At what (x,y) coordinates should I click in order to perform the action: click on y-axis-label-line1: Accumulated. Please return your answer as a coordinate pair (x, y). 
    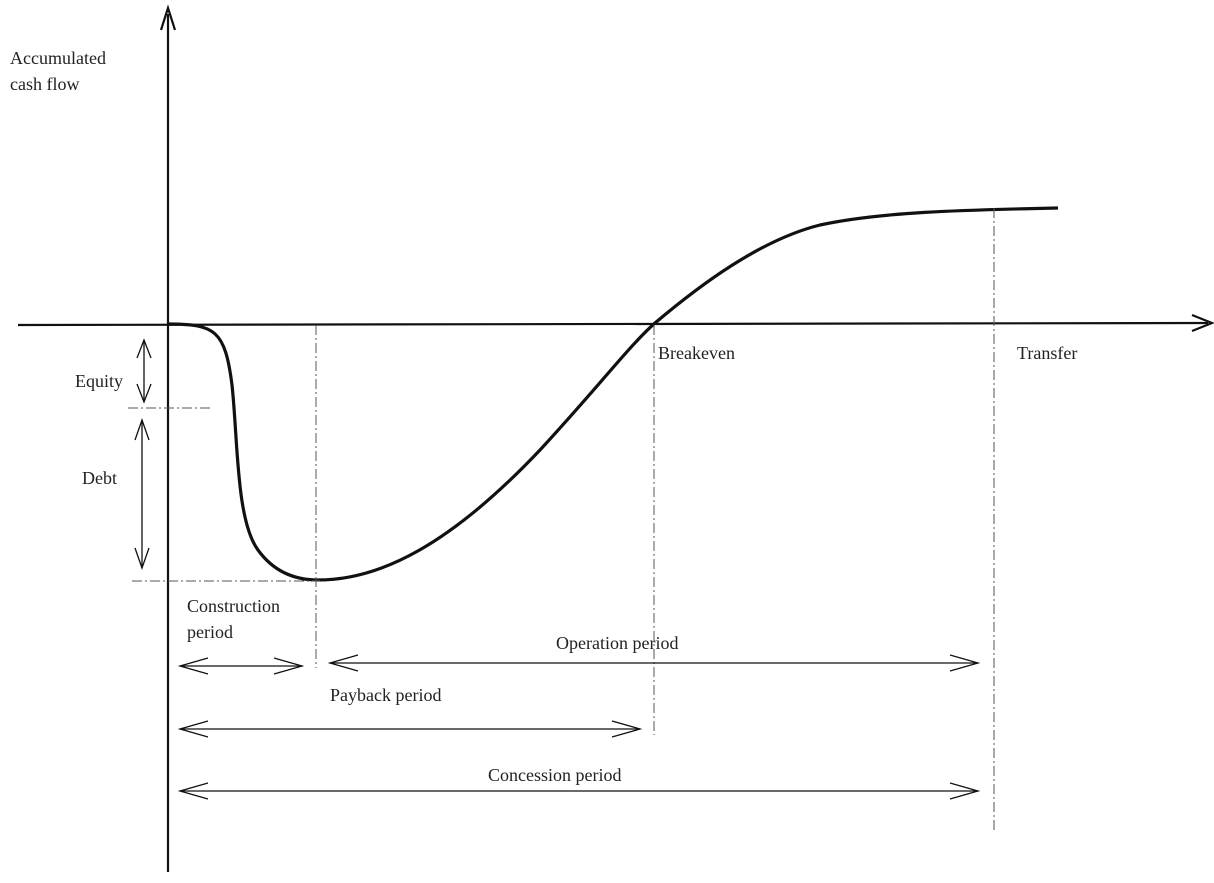
    Looking at the image, I should click on (58, 58).